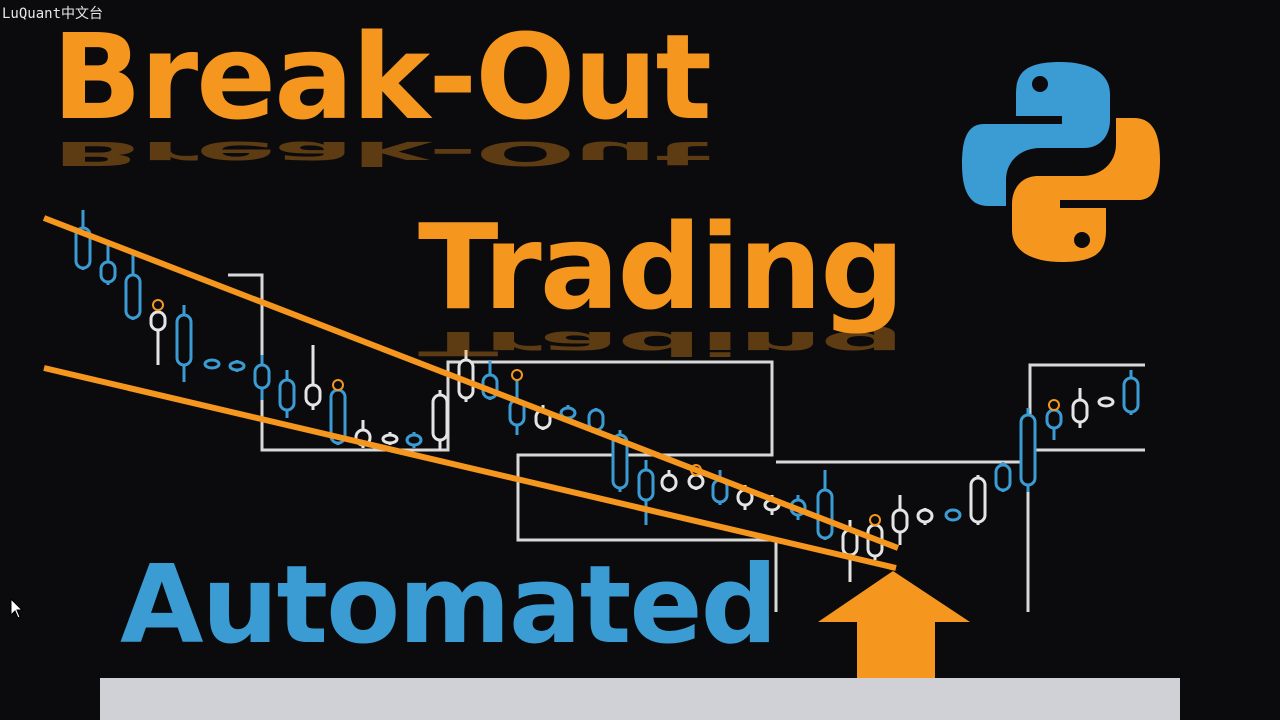  Describe the element at coordinates (53, 14) in the screenshot. I see `channel-watermark: LuQuant中文台` at that location.